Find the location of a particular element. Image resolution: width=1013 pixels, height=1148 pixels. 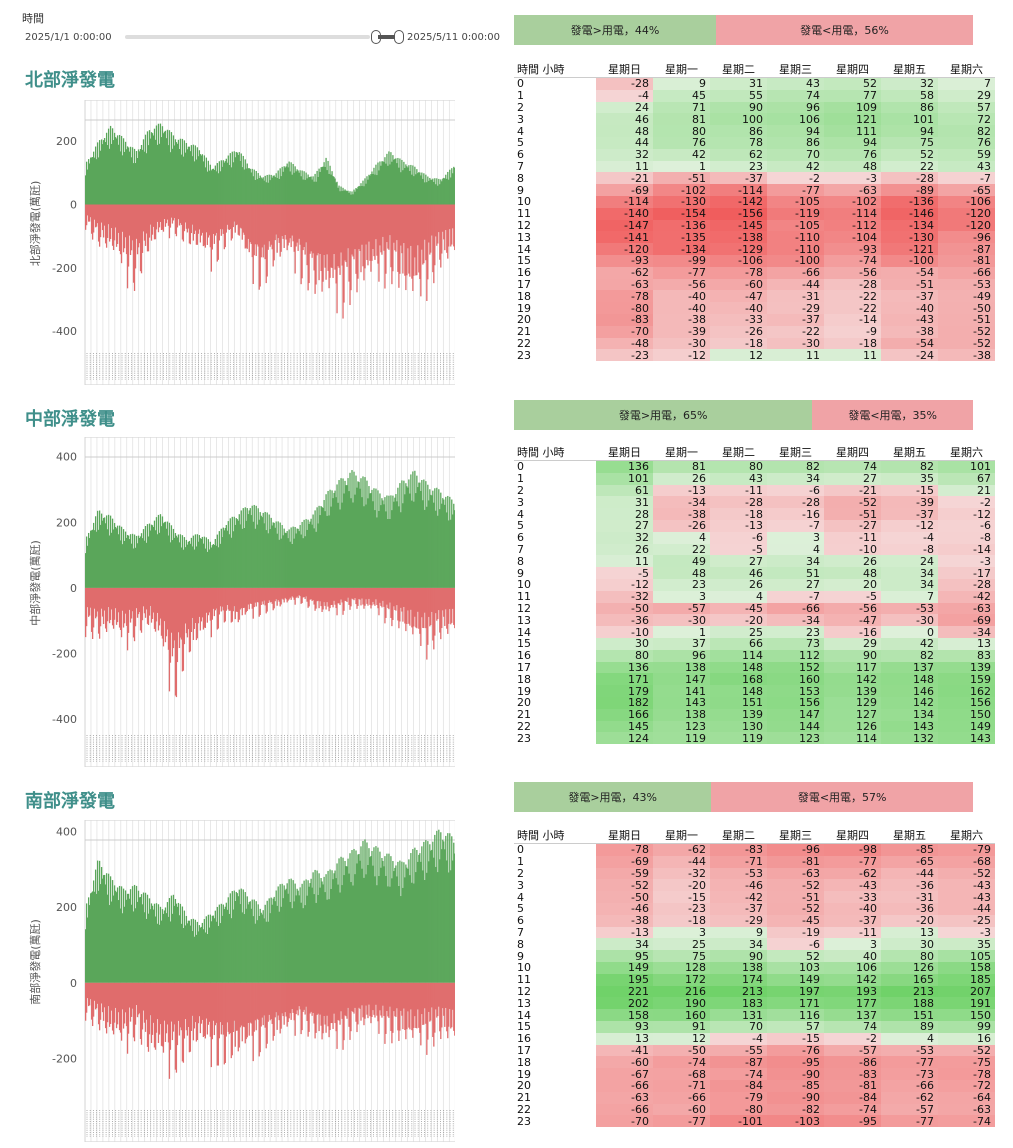

value-cell: 4 is located at coordinates (738, 596).